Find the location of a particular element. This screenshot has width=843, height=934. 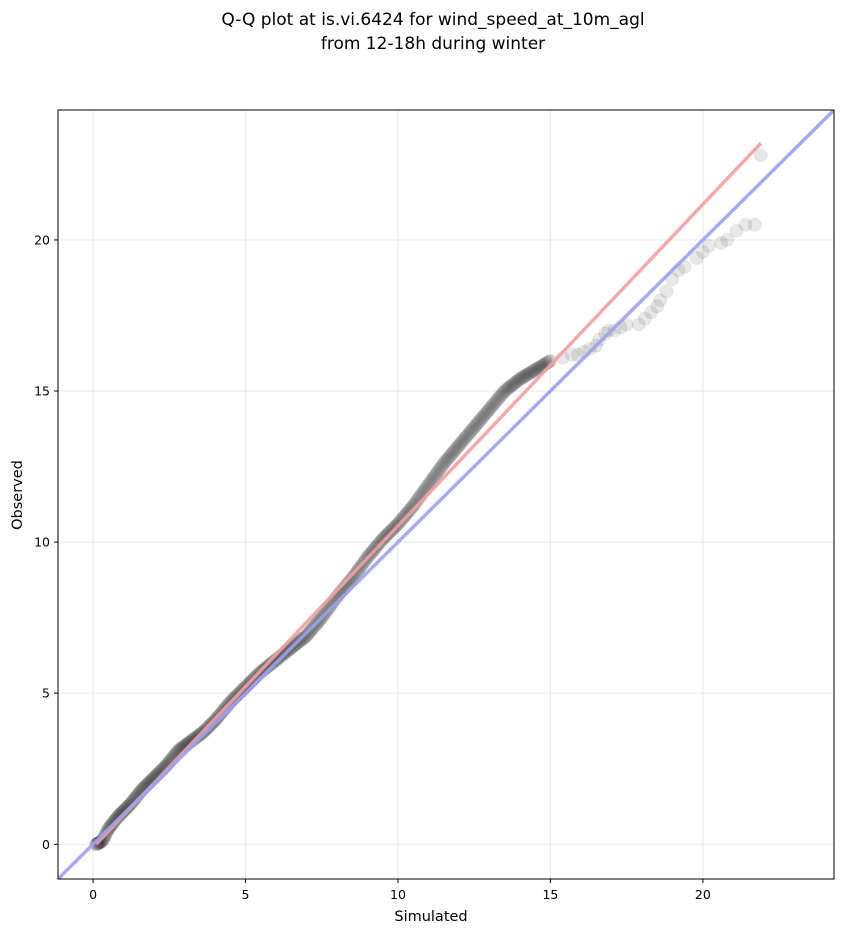

x-tick-label: 10 is located at coordinates (398, 894).